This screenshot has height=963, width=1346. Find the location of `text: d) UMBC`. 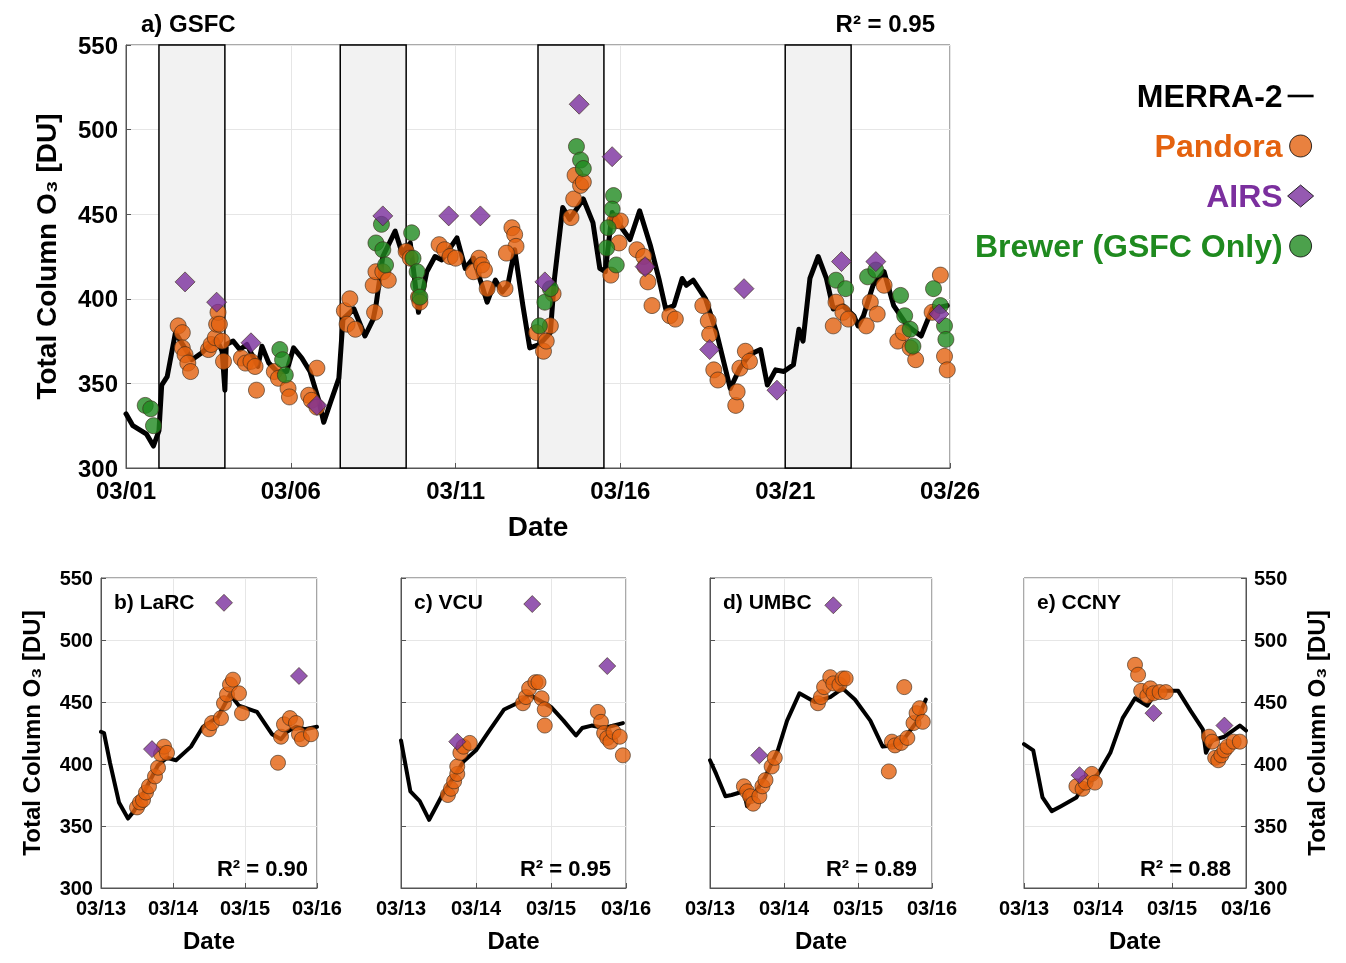

text: d) UMBC is located at coordinates (767, 601).